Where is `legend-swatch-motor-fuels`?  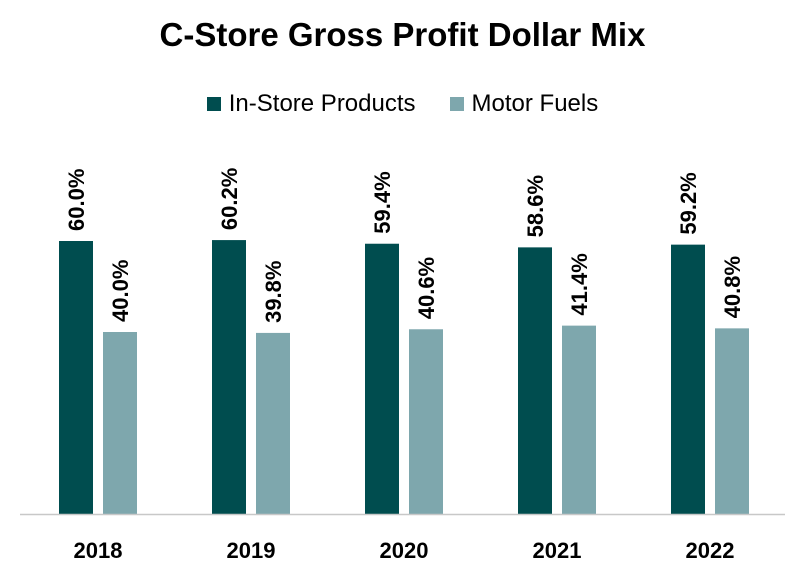 legend-swatch-motor-fuels is located at coordinates (456, 104).